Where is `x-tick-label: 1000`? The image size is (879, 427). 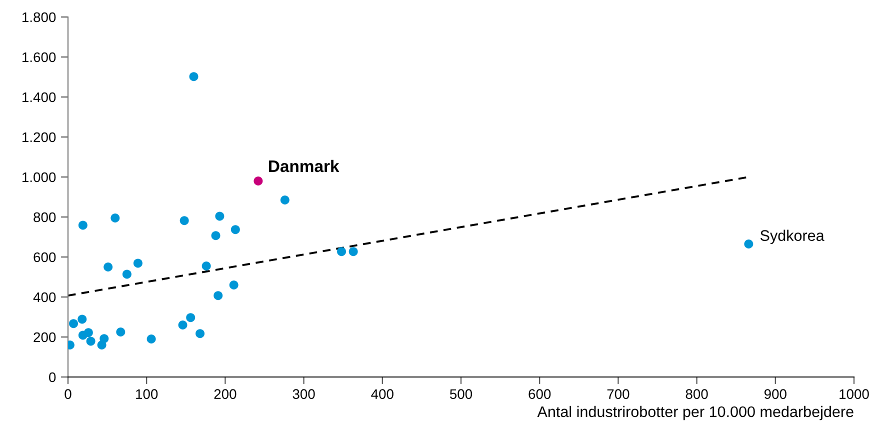 x-tick-label: 1000 is located at coordinates (854, 394).